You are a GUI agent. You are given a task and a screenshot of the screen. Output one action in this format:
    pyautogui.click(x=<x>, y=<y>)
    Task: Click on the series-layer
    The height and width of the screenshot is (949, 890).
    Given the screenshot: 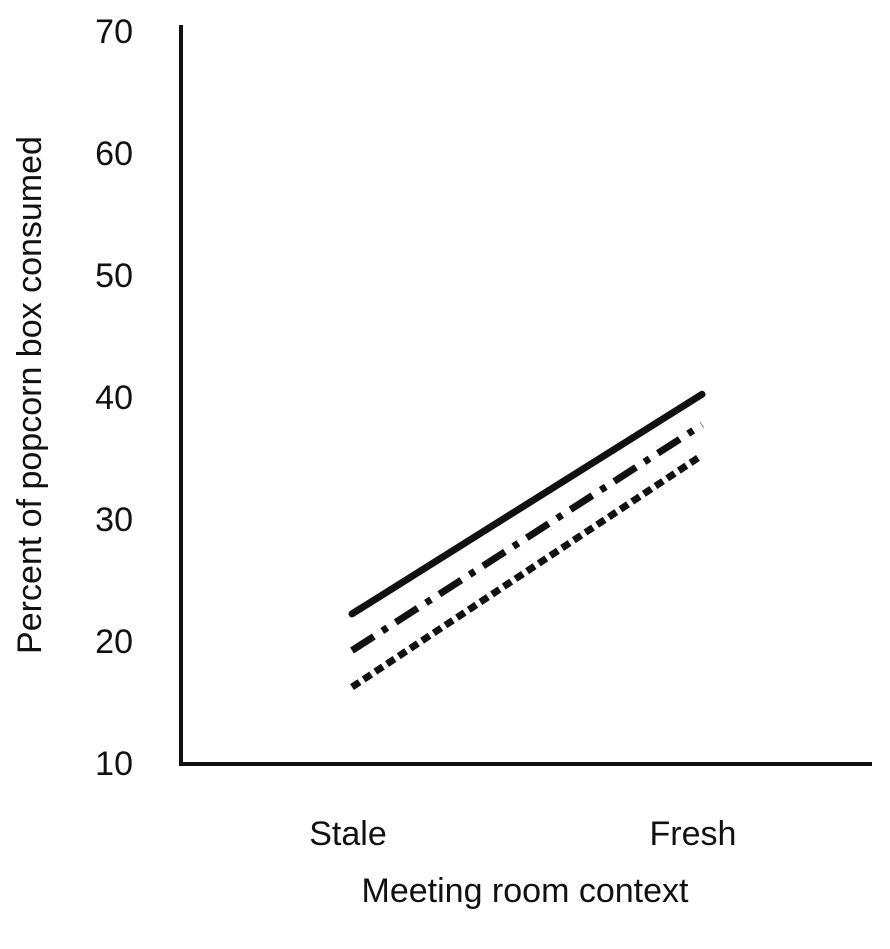 What is the action you would take?
    pyautogui.click(x=527, y=540)
    